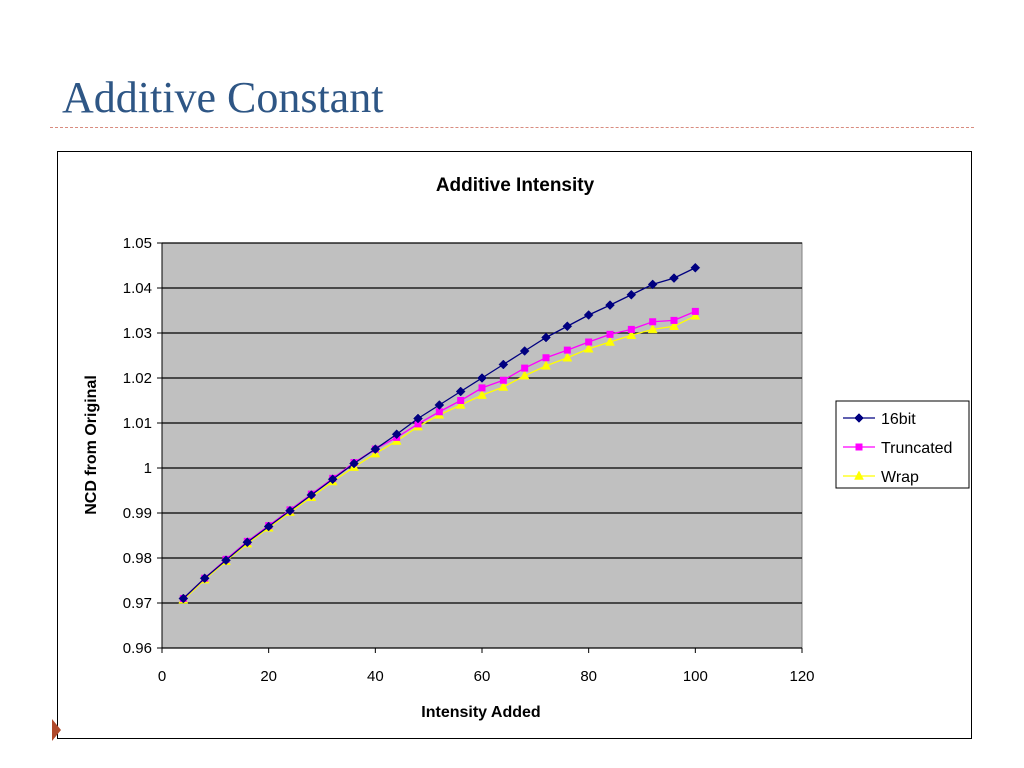  What do you see at coordinates (695, 676) in the screenshot?
I see `x-tick-label: 100` at bounding box center [695, 676].